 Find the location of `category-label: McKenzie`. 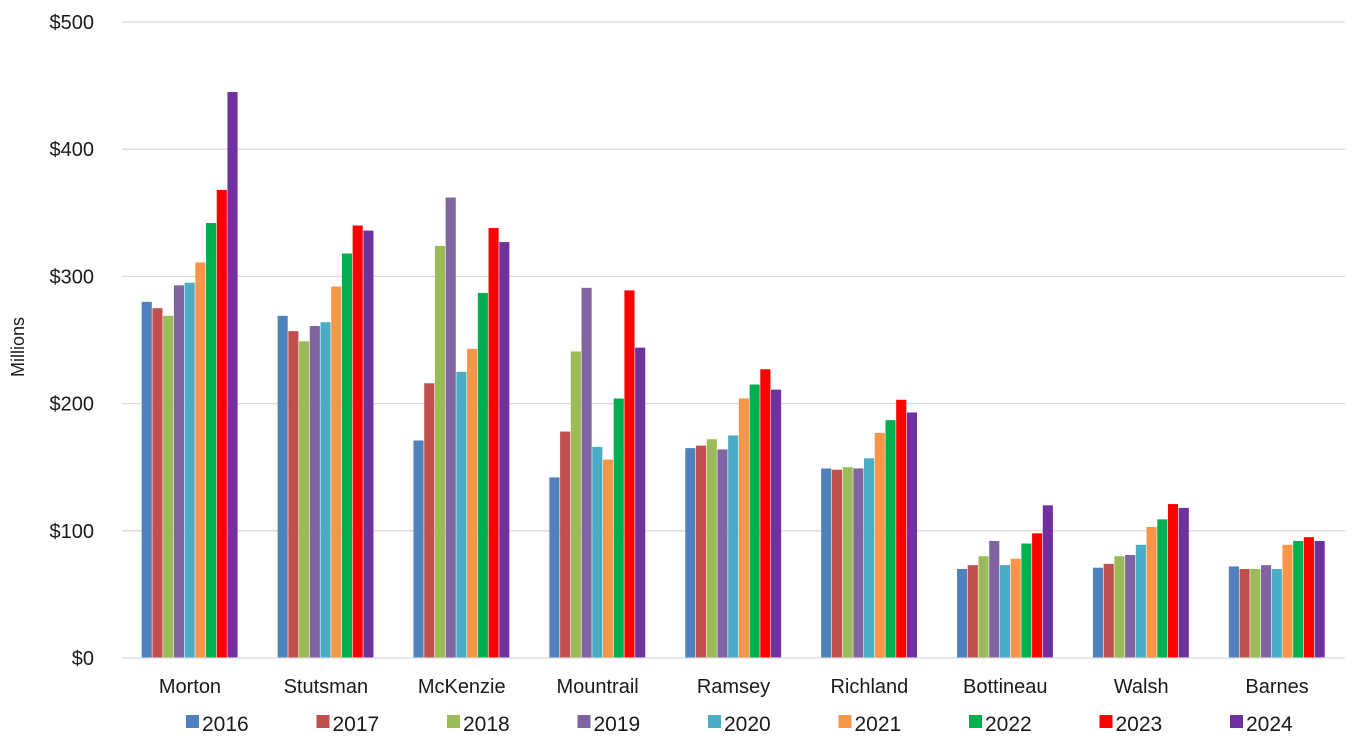

category-label: McKenzie is located at coordinates (462, 687).